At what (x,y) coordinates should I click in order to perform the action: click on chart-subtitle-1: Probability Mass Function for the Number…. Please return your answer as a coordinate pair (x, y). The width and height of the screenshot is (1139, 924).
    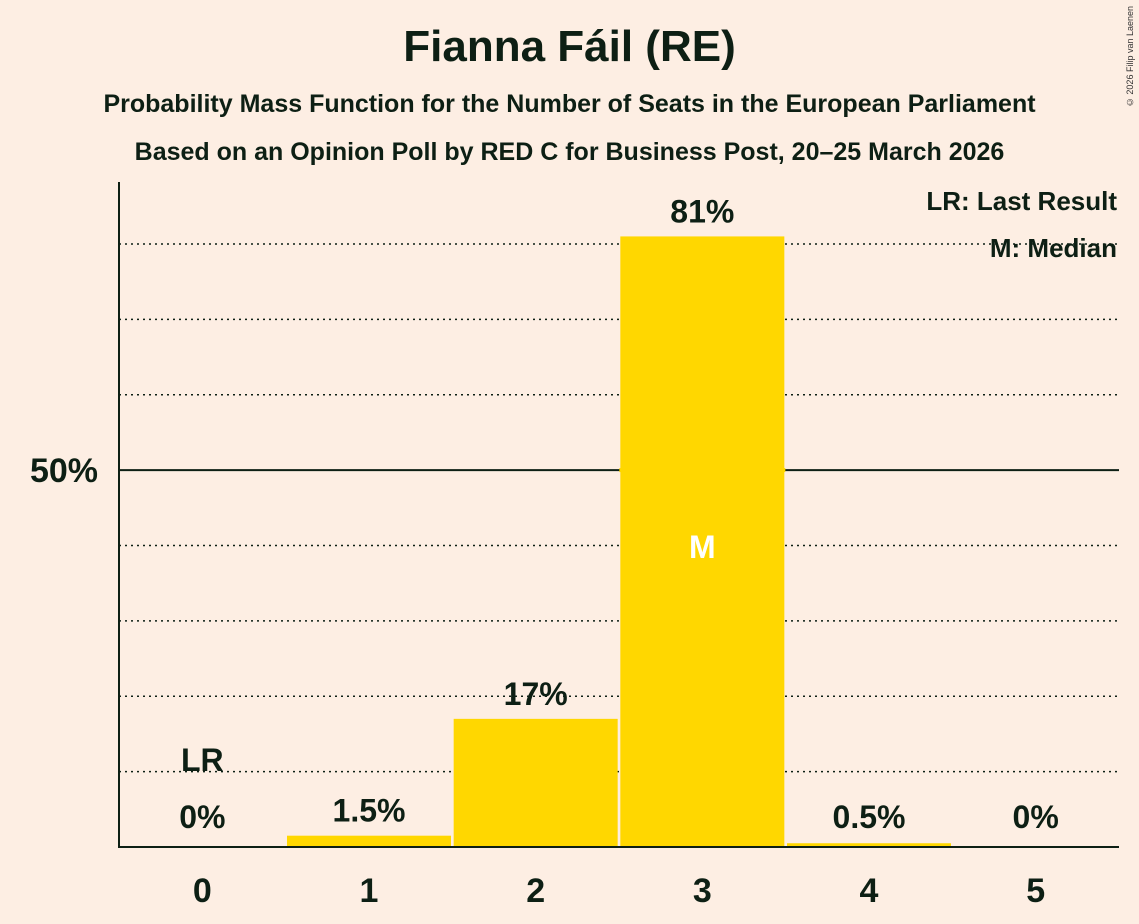
    Looking at the image, I should click on (569, 104).